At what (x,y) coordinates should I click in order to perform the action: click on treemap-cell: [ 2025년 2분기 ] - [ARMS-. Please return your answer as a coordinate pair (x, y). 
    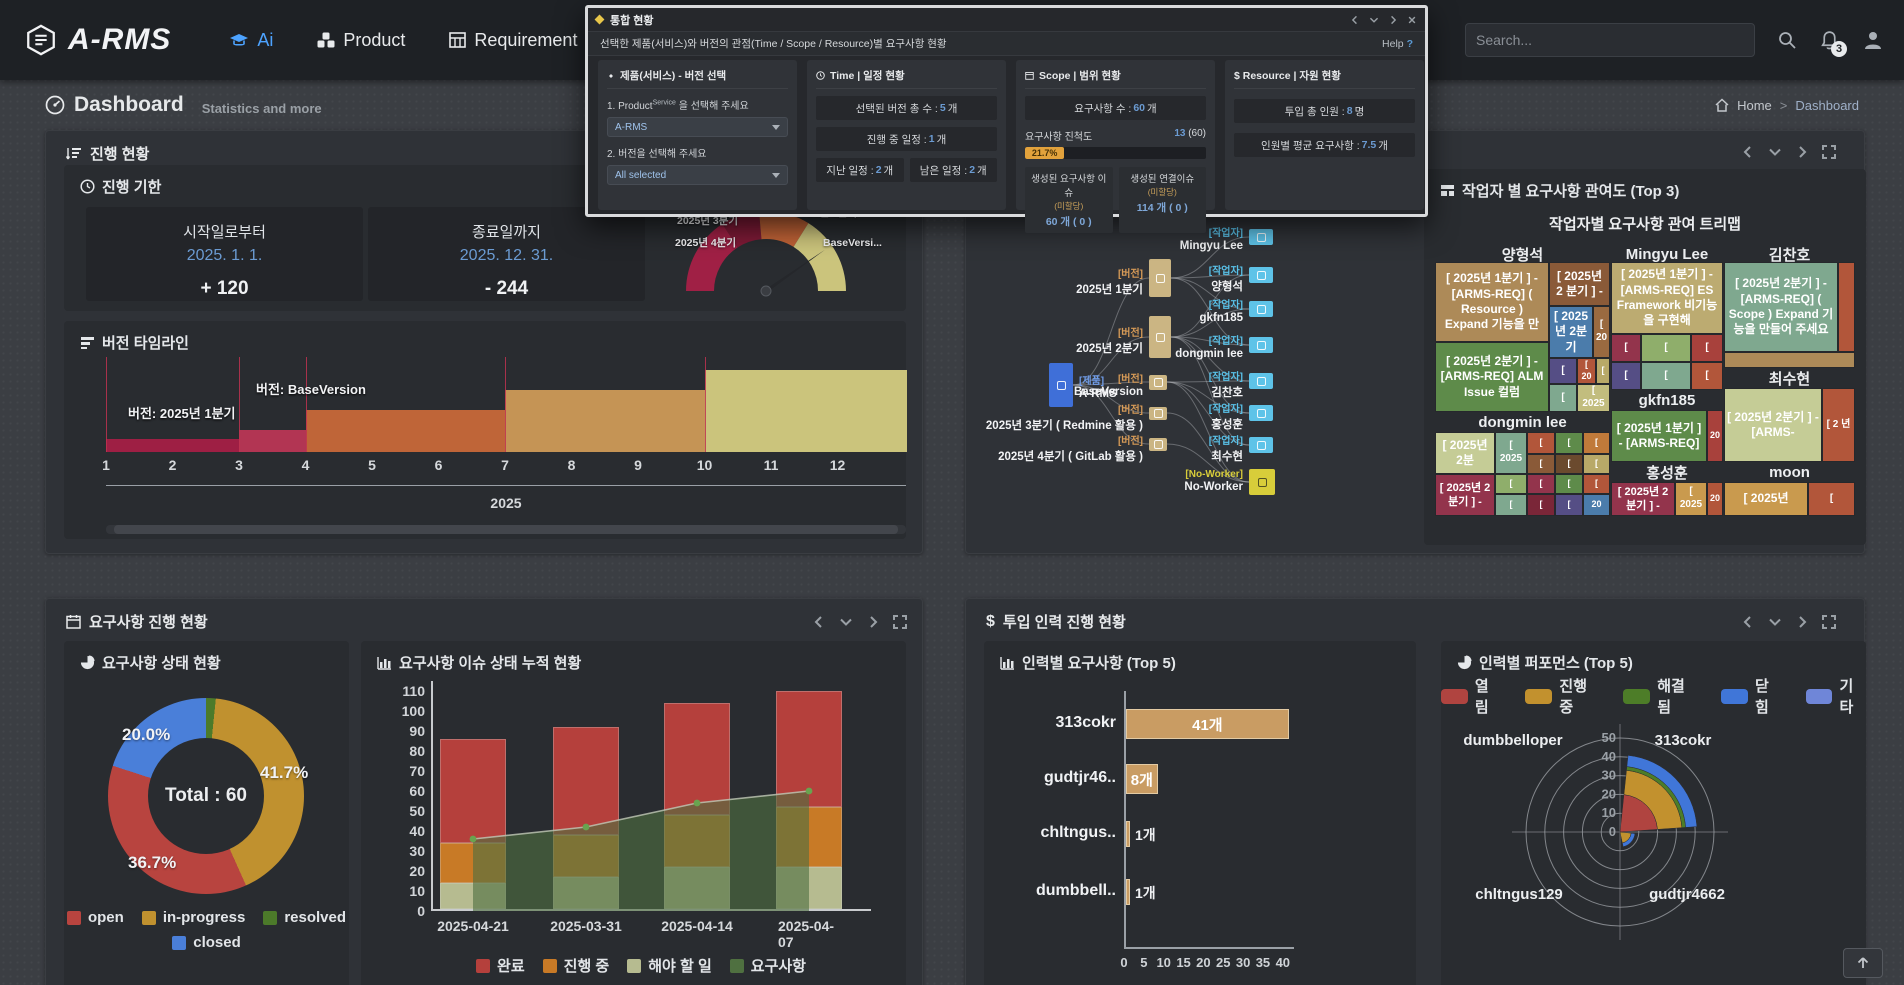
    Looking at the image, I should click on (1773, 425).